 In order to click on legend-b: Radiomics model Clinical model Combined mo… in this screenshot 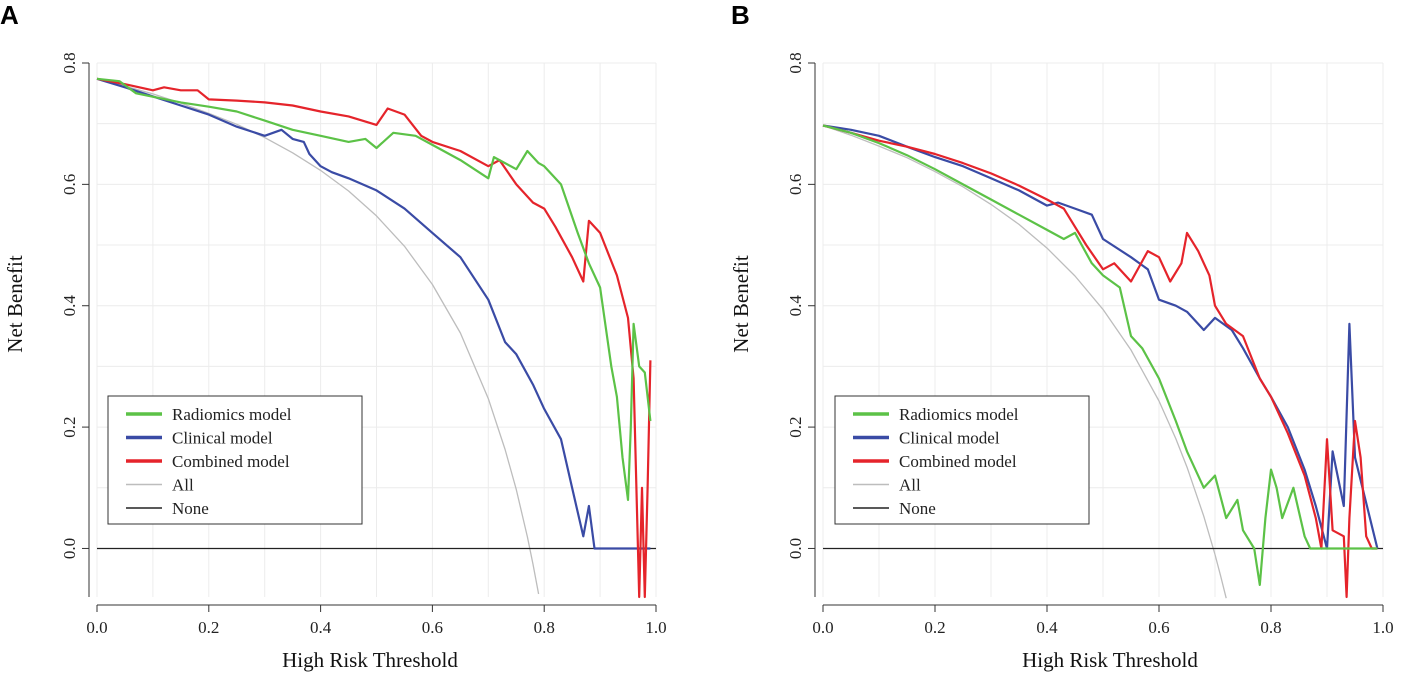, I will do `click(962, 460)`.